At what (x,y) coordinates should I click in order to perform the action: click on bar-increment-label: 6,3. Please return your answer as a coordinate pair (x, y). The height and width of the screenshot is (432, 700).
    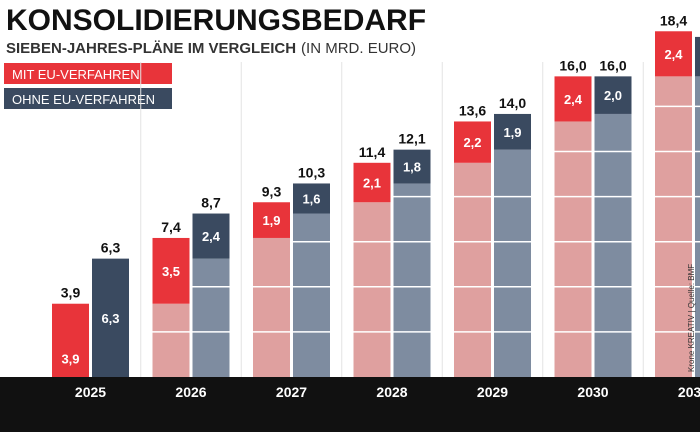
    Looking at the image, I should click on (110, 318).